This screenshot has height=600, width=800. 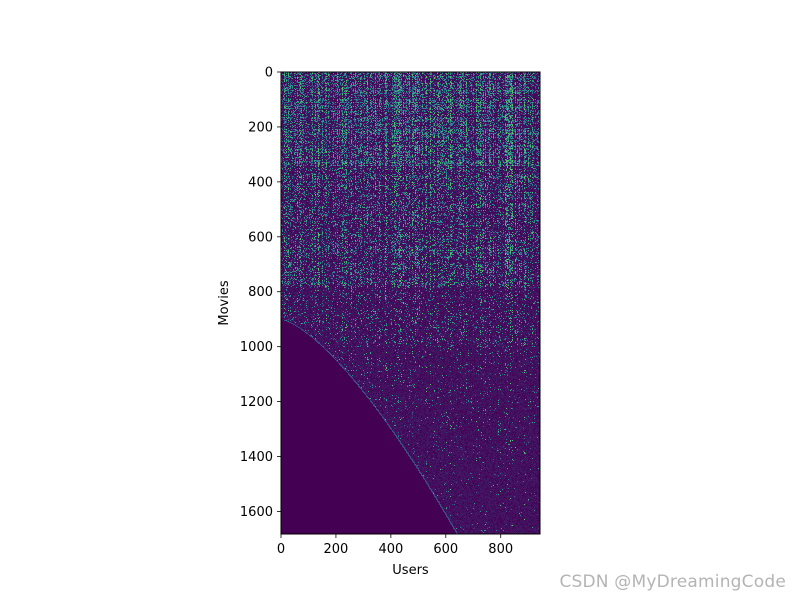 I want to click on y-axis-label: Movies, so click(x=224, y=302).